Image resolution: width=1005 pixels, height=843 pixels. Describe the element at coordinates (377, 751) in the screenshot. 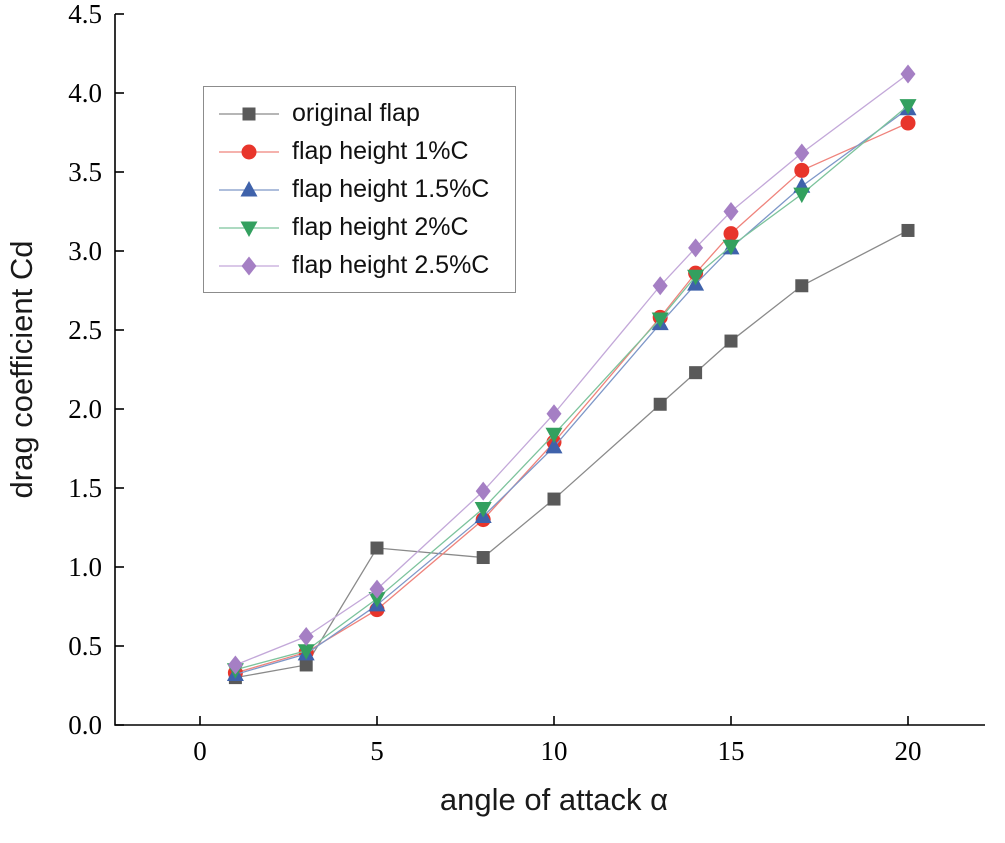

I see `x-tick-label: 5` at that location.